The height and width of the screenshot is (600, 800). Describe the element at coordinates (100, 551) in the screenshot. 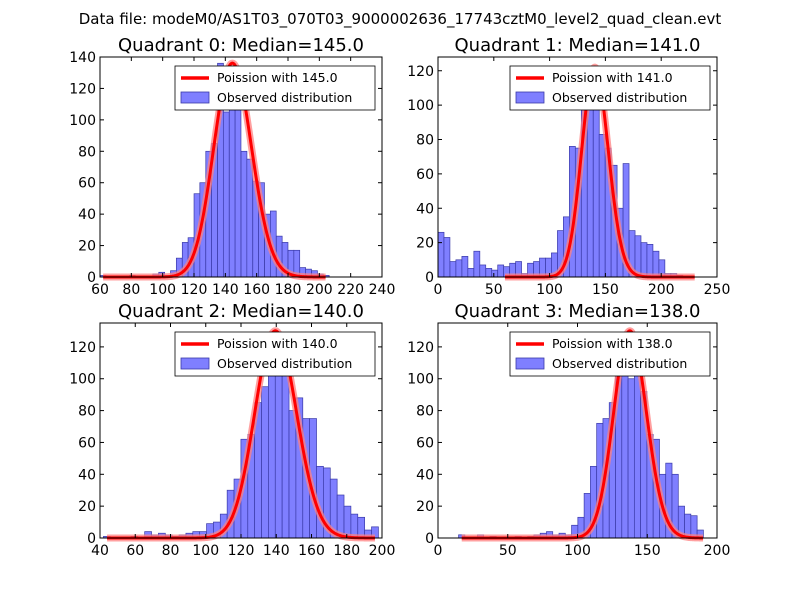

I see `x-tick-label: 40` at that location.